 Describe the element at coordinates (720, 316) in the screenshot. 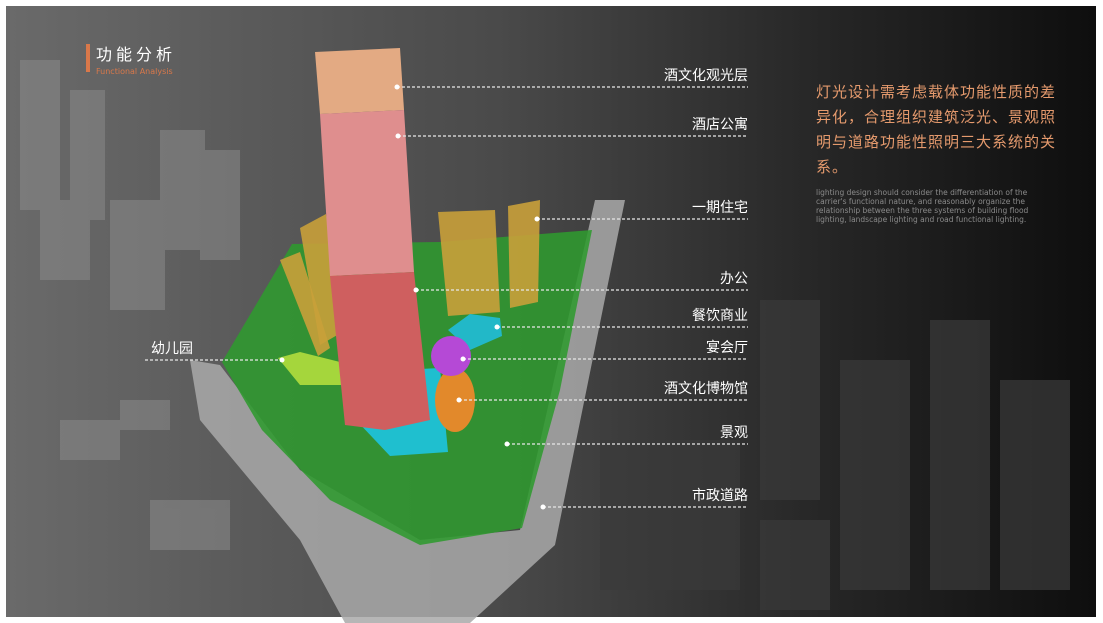

I see `label: 餐饮商业` at that location.